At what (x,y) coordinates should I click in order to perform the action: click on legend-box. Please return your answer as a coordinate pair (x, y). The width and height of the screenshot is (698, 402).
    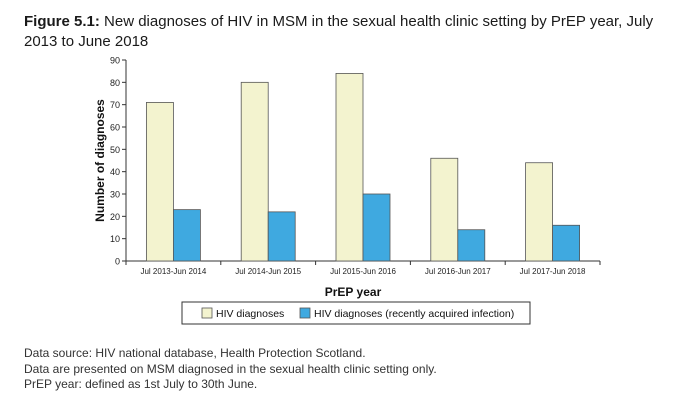
    Looking at the image, I should click on (356, 313).